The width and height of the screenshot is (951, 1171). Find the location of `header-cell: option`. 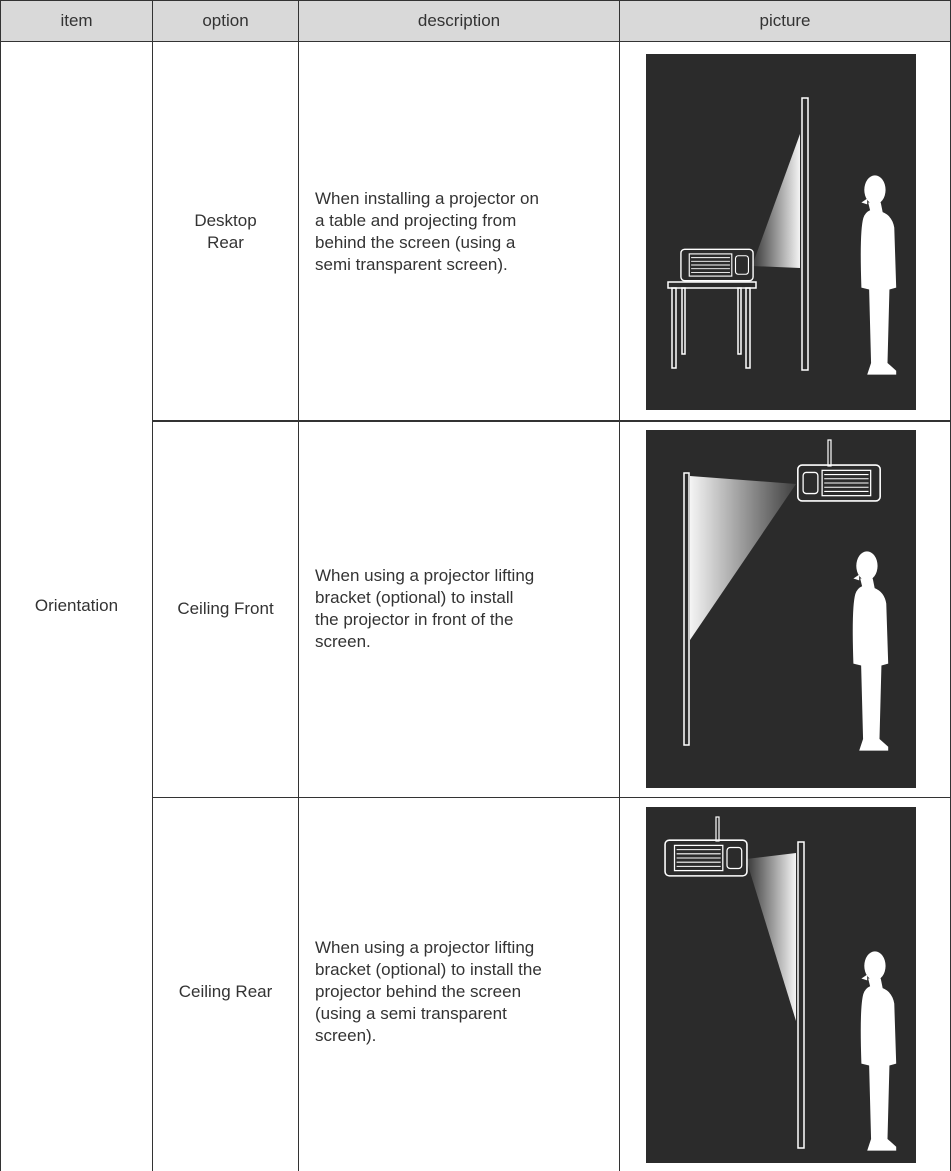

header-cell: option is located at coordinates (225, 21).